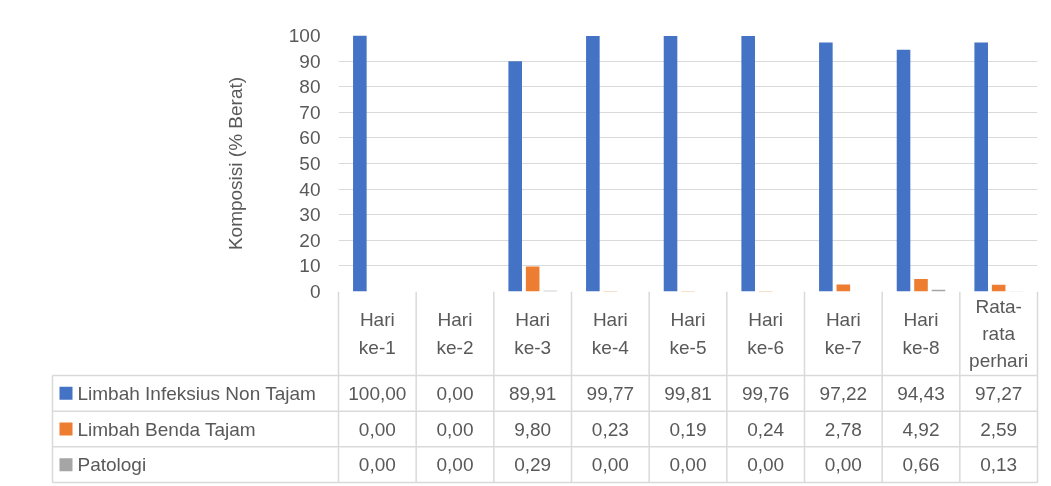 The width and height of the screenshot is (1051, 486). What do you see at coordinates (310, 138) in the screenshot?
I see `y-tick-label: 60` at bounding box center [310, 138].